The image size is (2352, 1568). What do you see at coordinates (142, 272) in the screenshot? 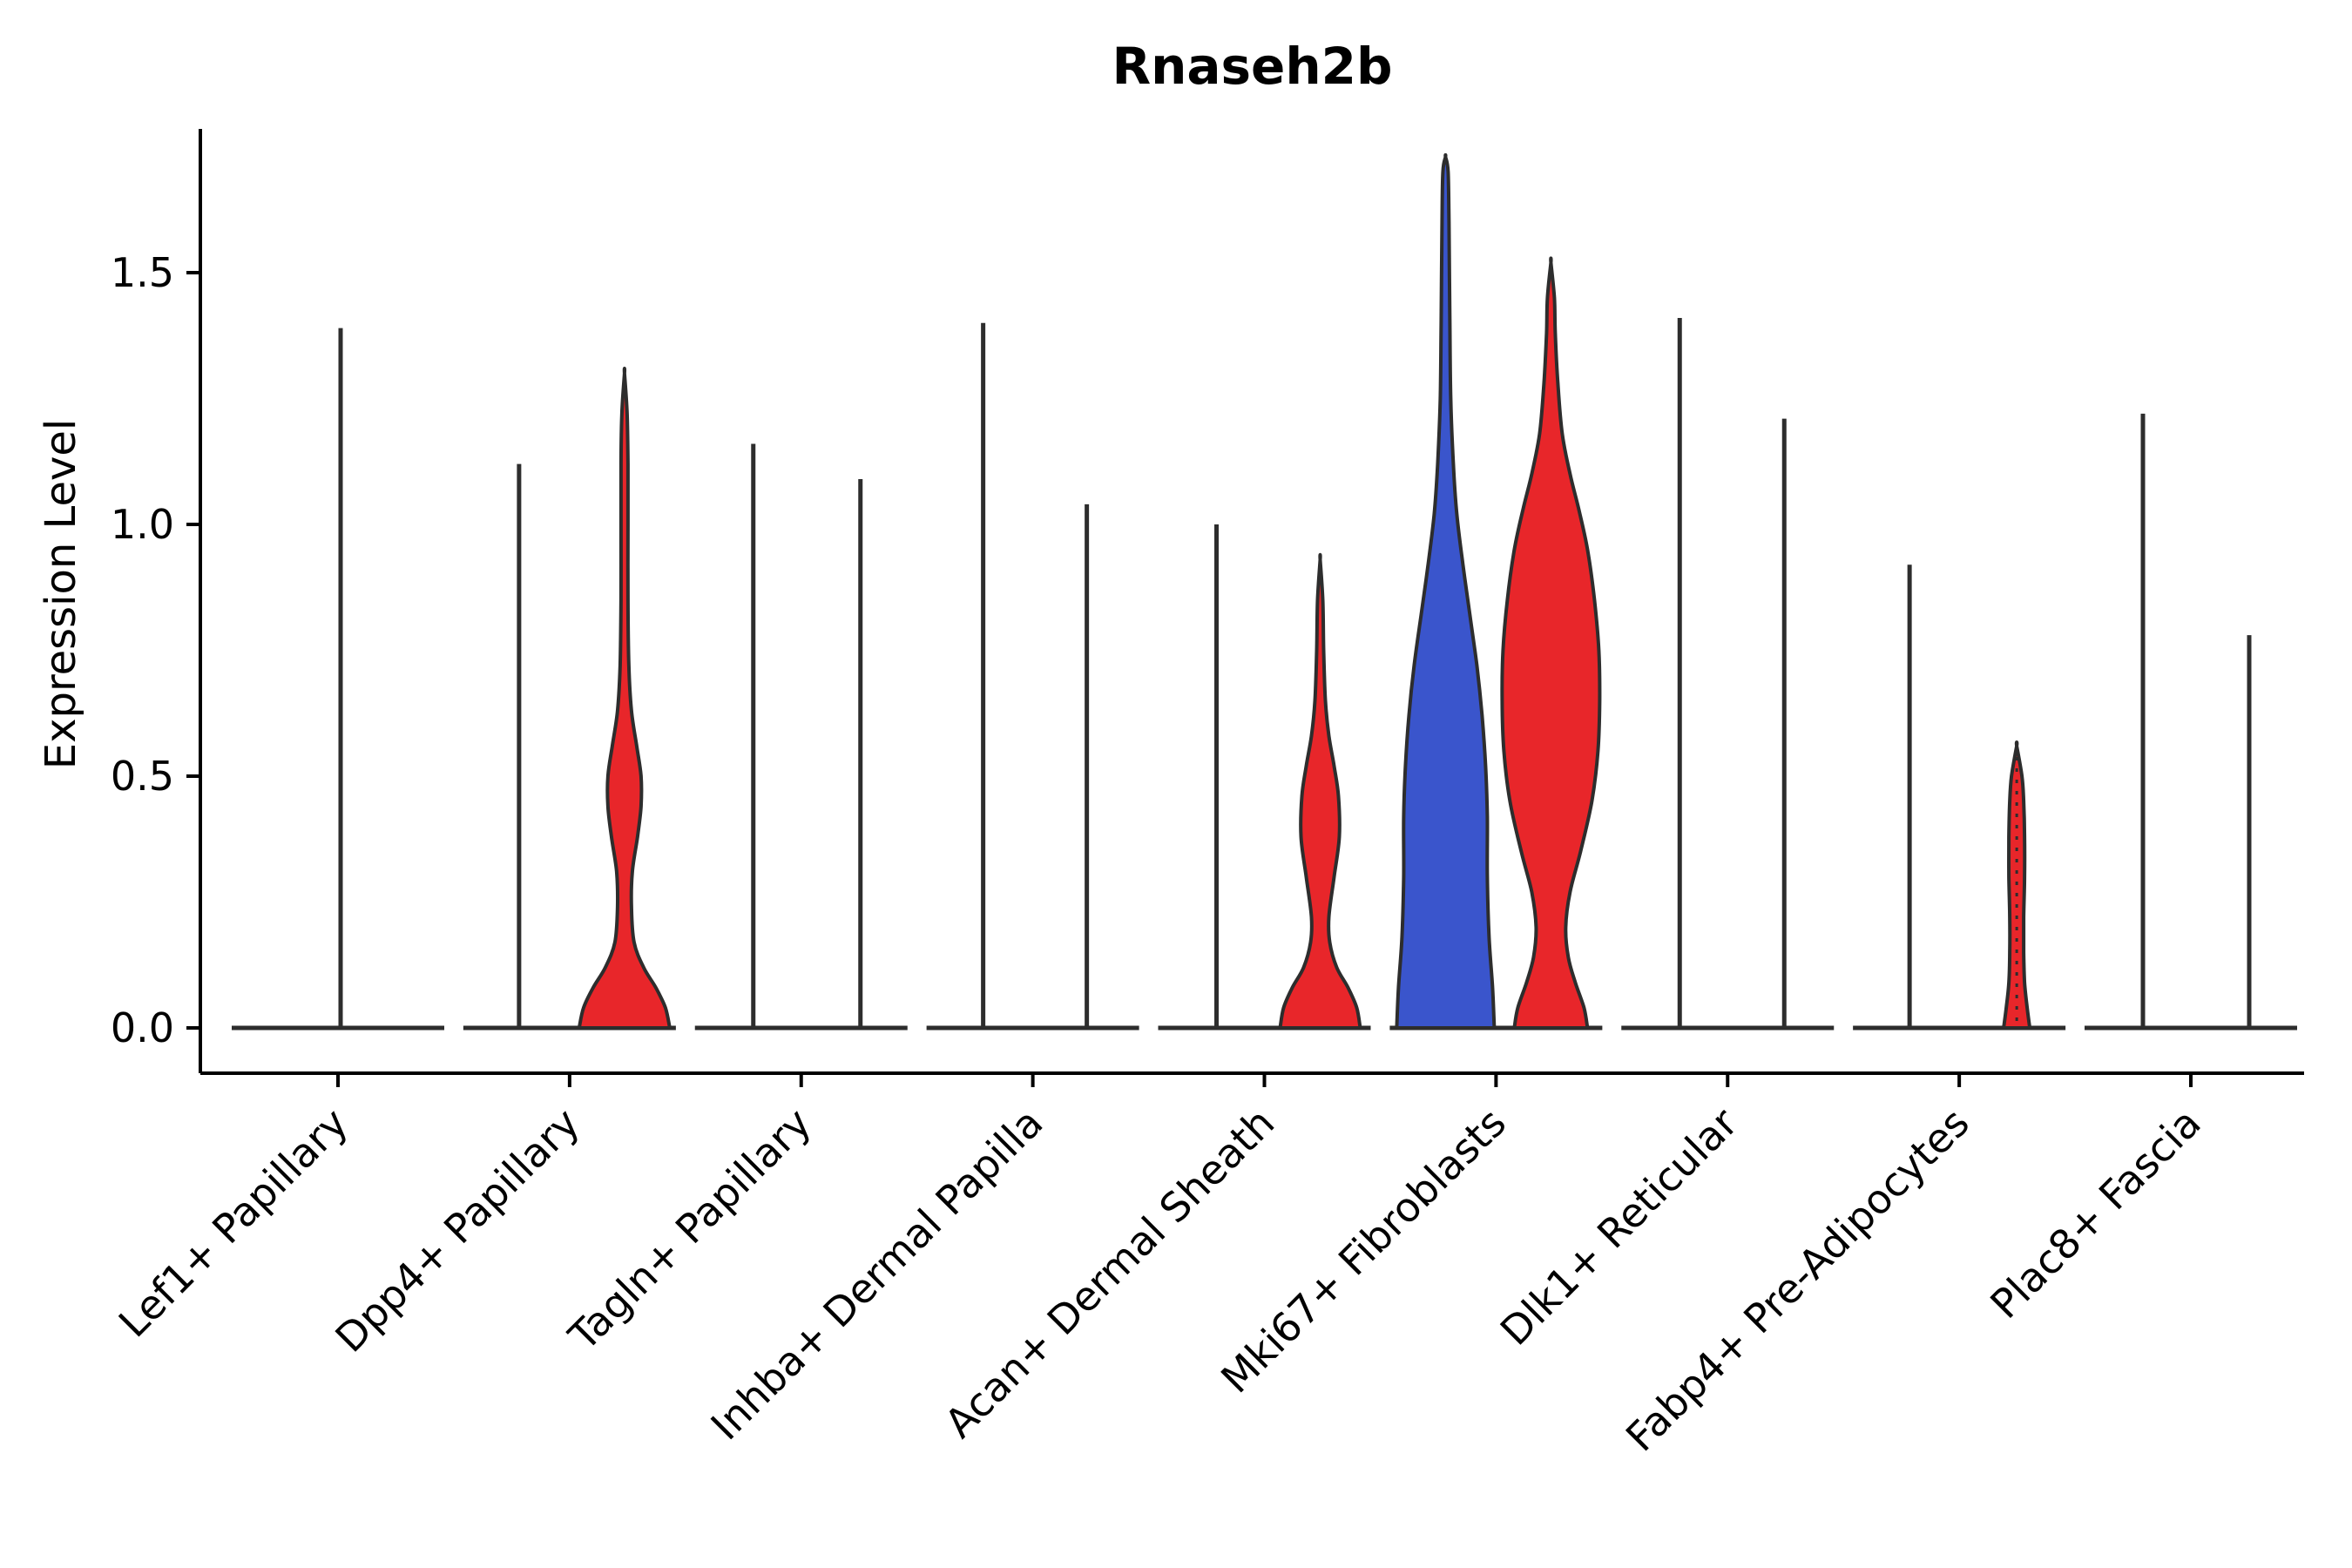
I see `y-tick-label: 1.5` at bounding box center [142, 272].